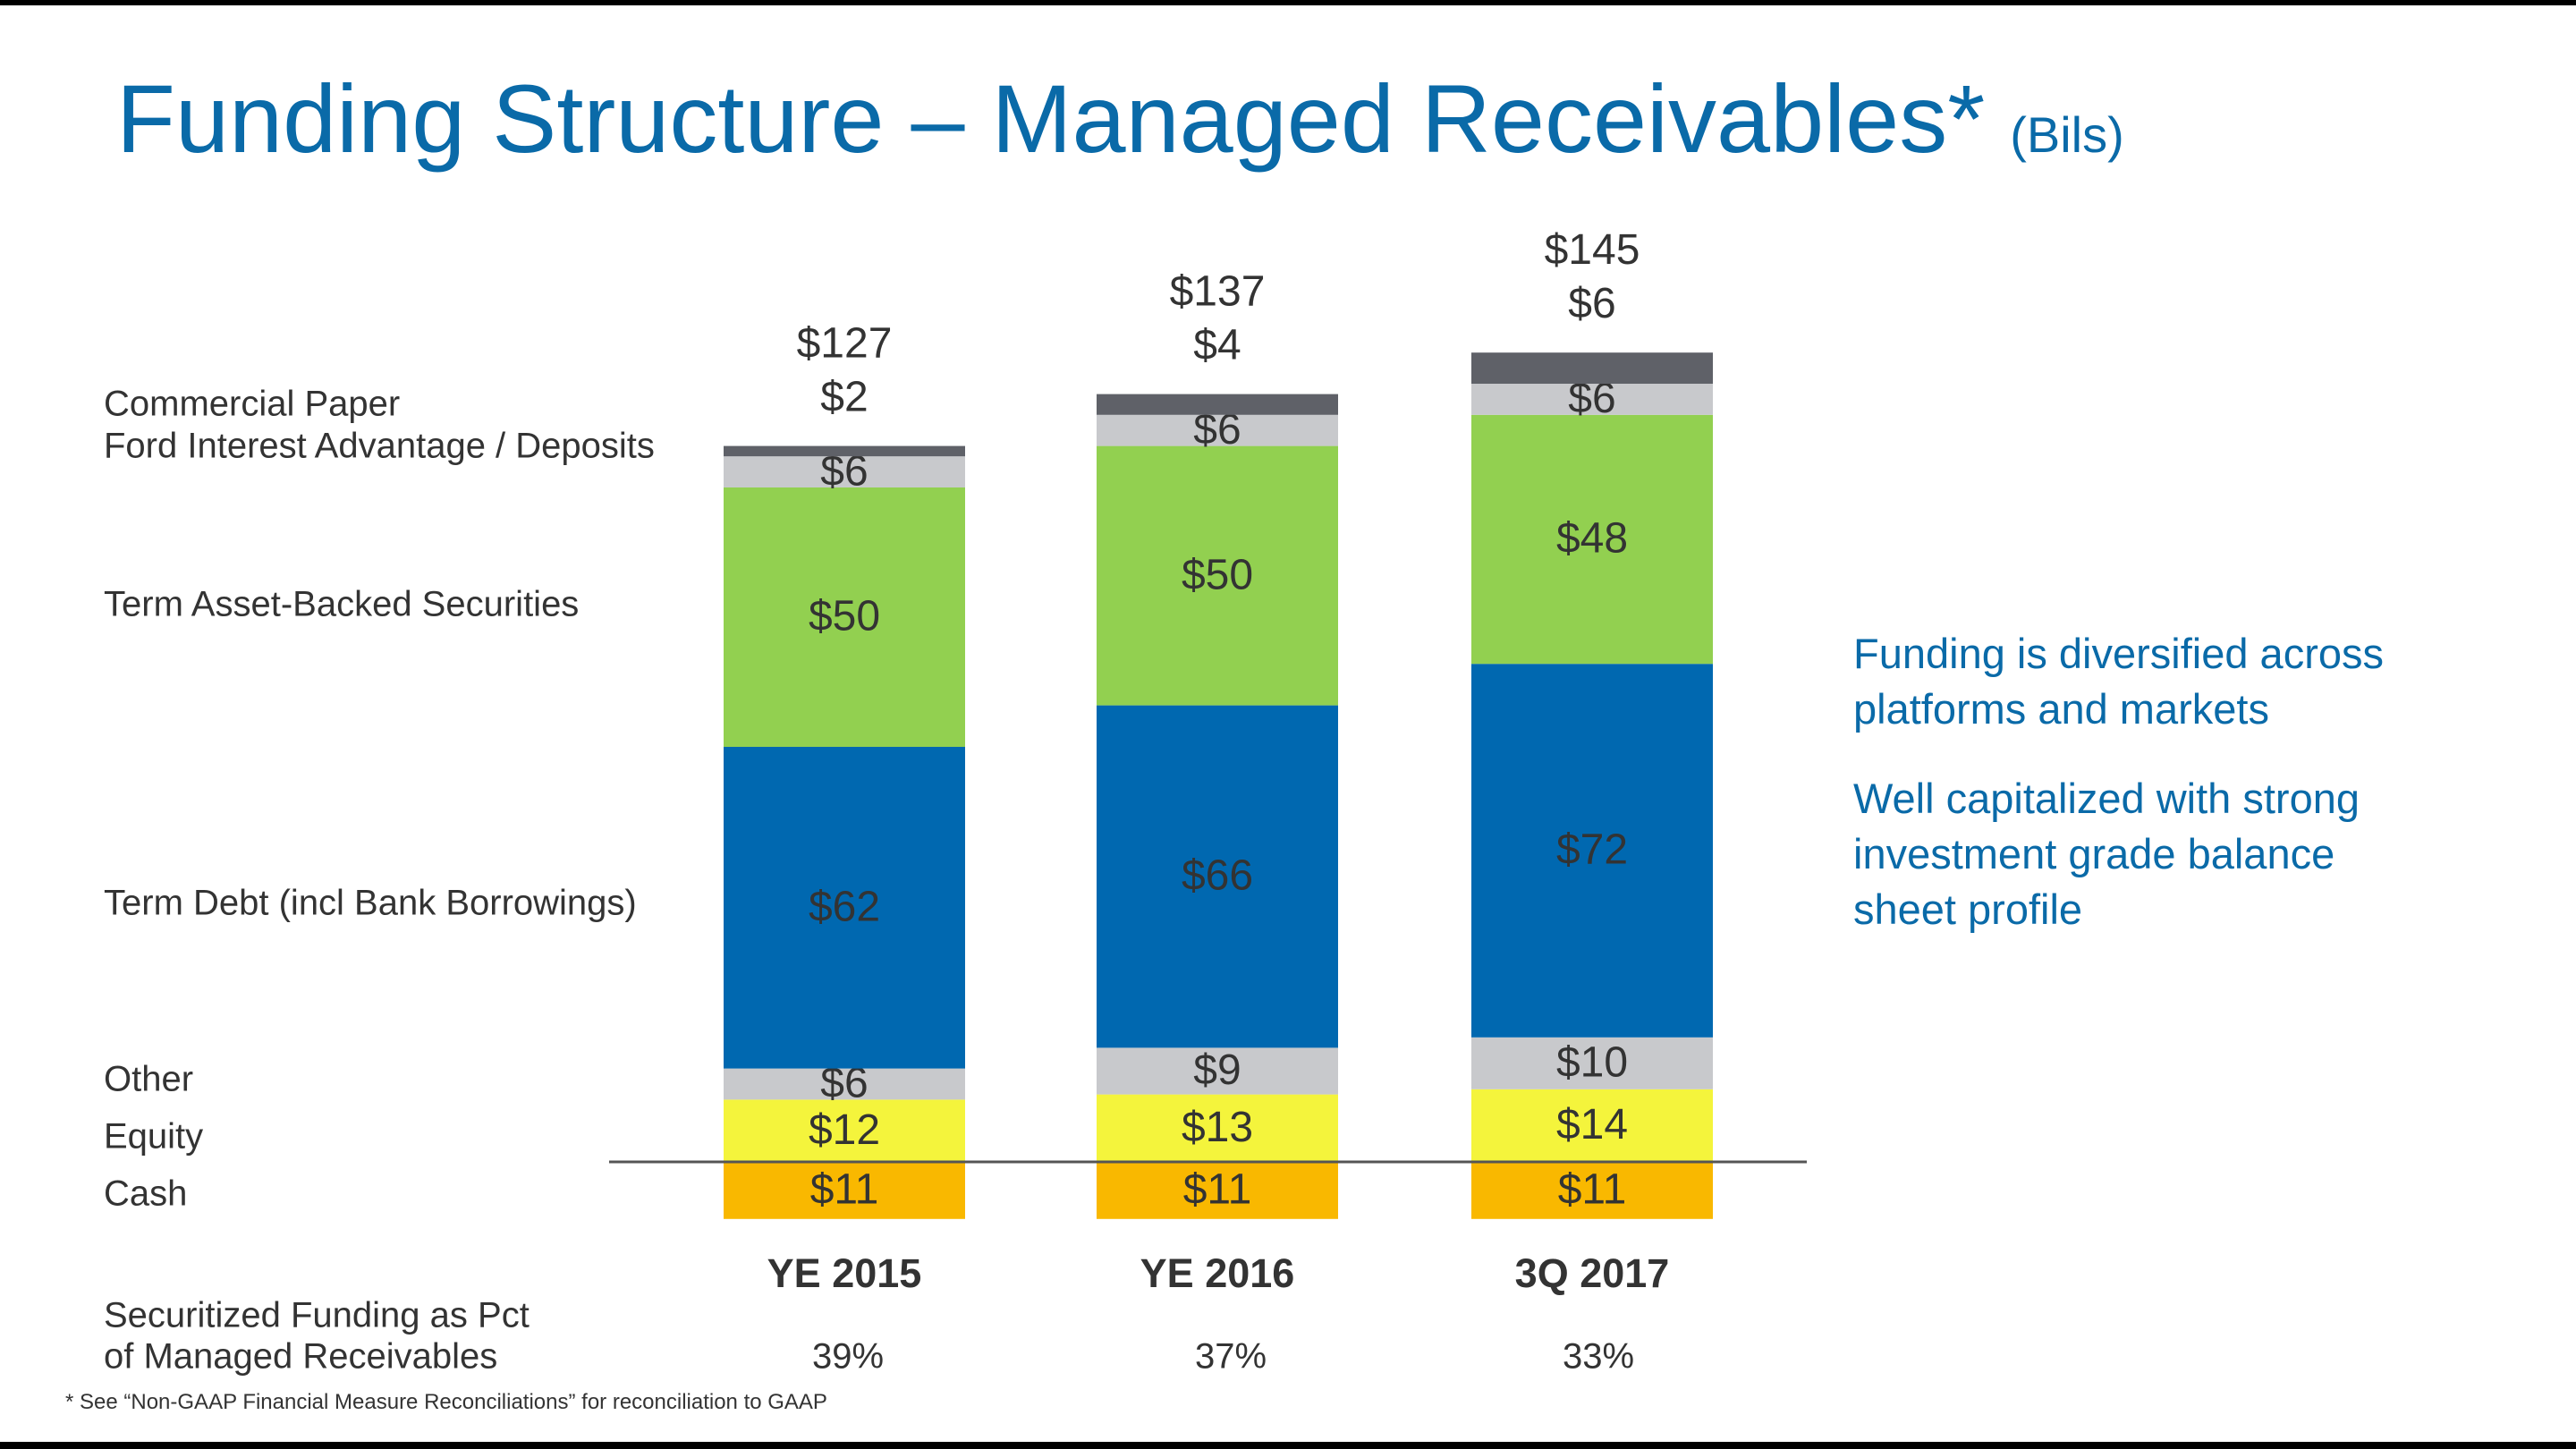 Image resolution: width=2576 pixels, height=1449 pixels. I want to click on legend-label: Commercial Paper, so click(252, 404).